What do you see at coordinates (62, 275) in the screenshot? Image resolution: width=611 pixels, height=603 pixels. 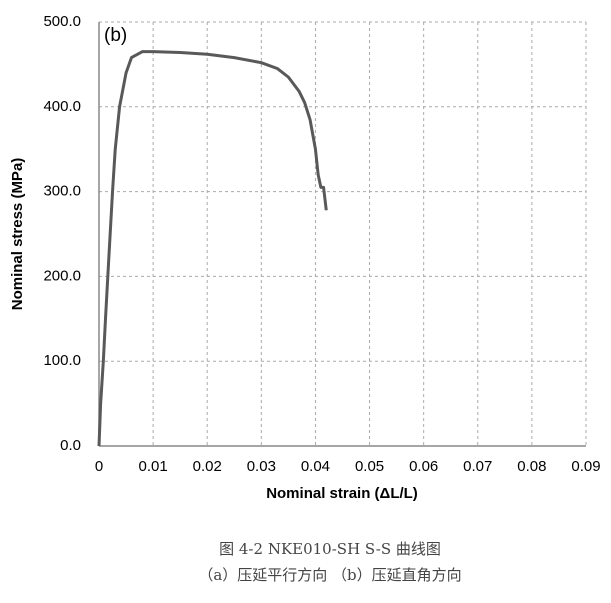 I see `y-tick-label: 200.0` at bounding box center [62, 275].